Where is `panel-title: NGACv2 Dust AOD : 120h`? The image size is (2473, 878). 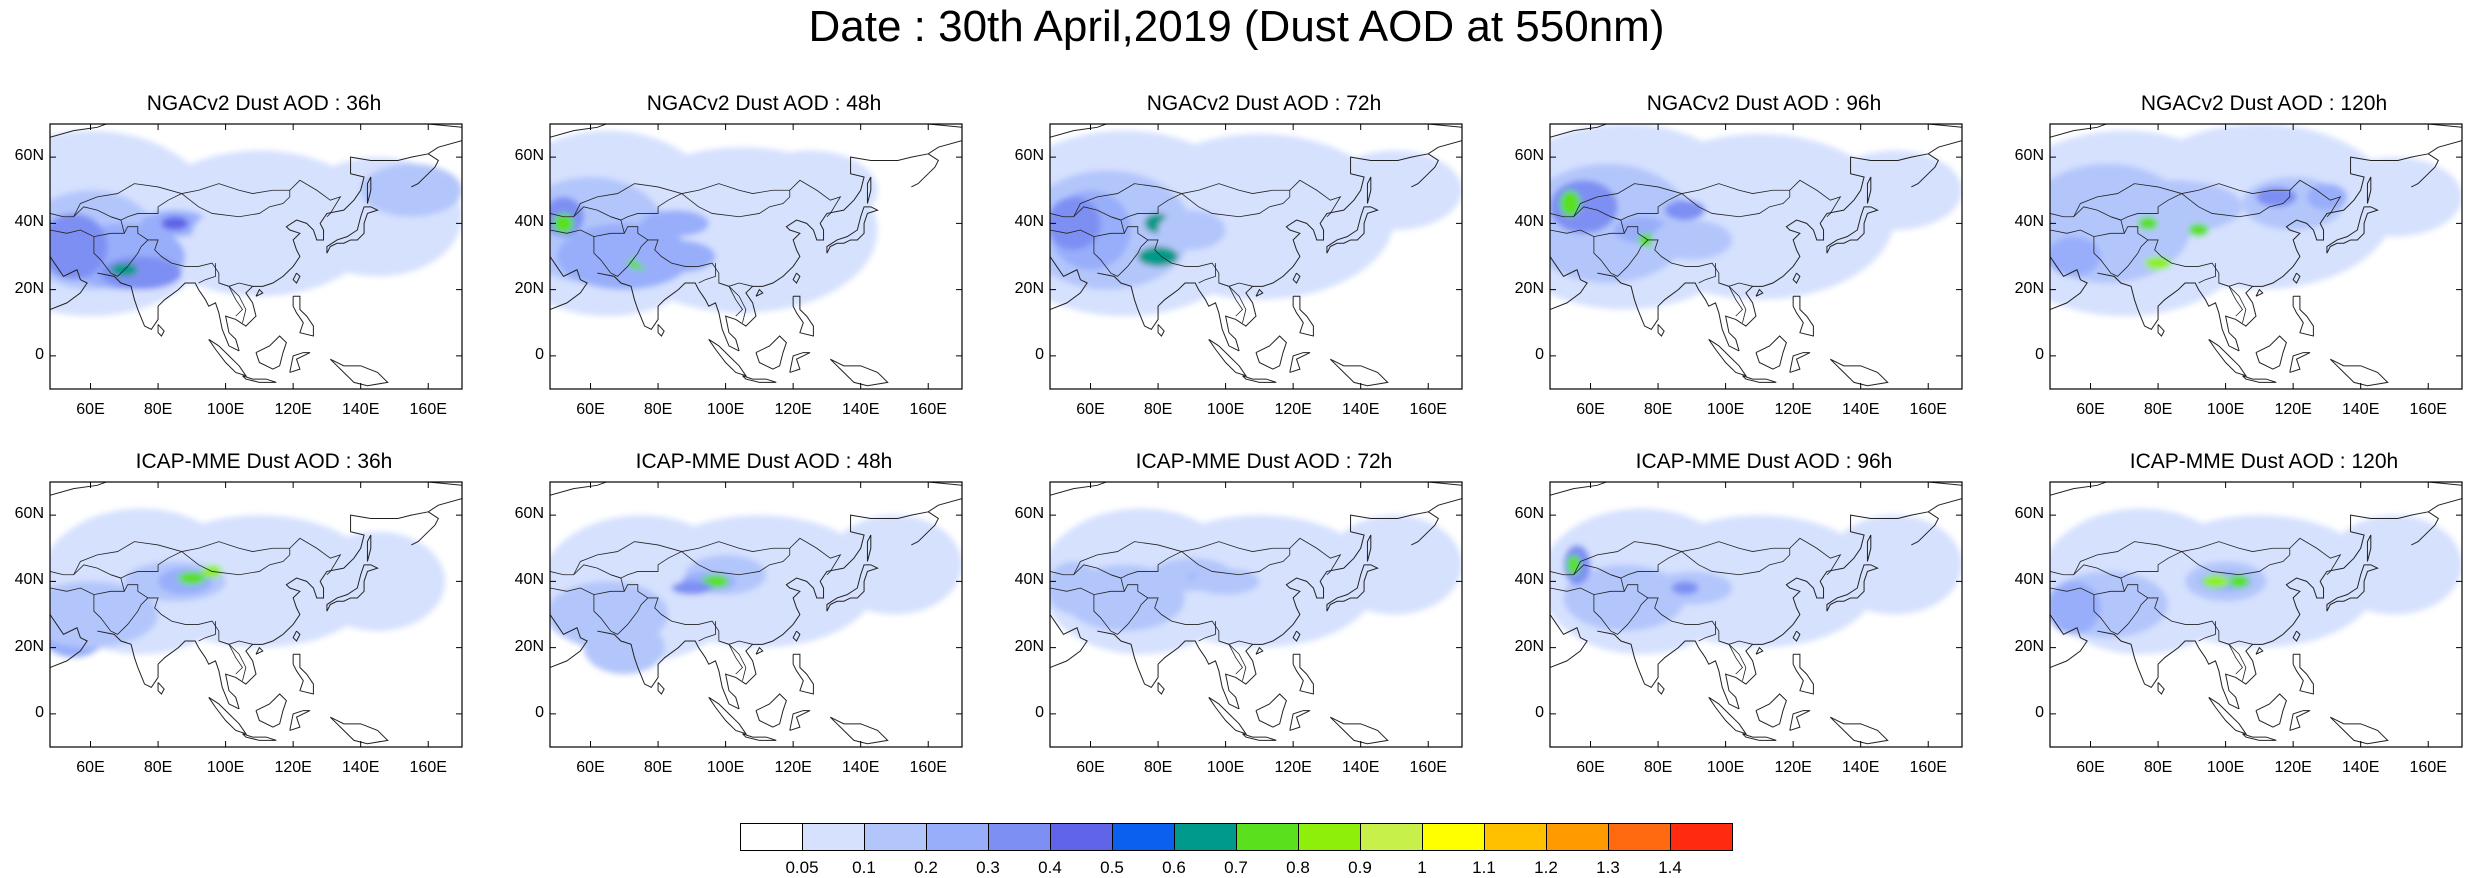
panel-title: NGACv2 Dust AOD : 120h is located at coordinates (2264, 103).